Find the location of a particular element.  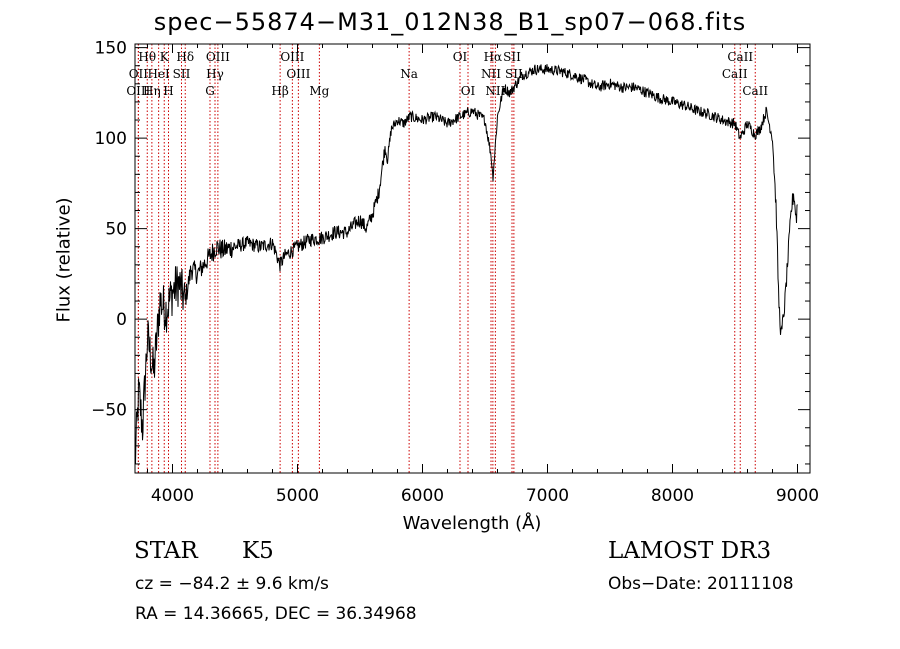

emission-line-label: Hθ is located at coordinates (147, 57).